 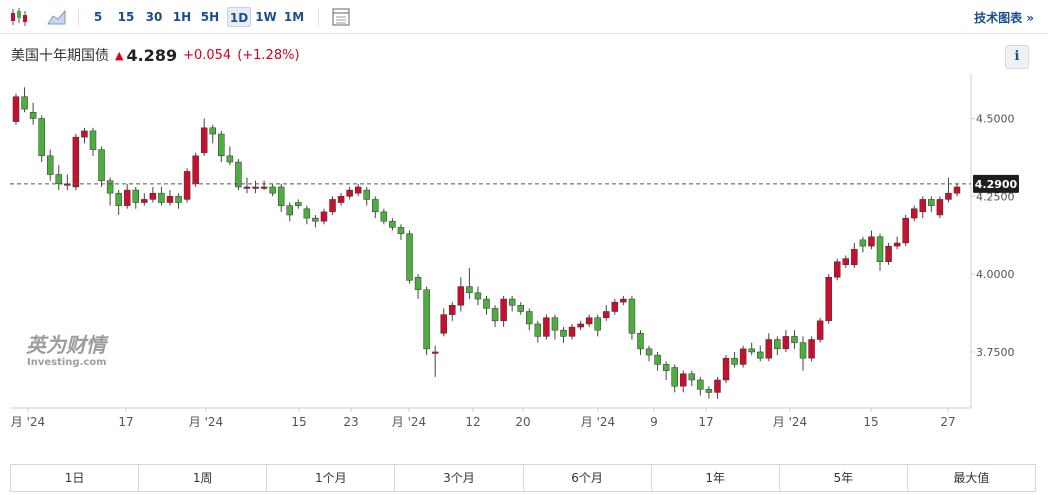 What do you see at coordinates (266, 17) in the screenshot?
I see `period-1w: 1W` at bounding box center [266, 17].